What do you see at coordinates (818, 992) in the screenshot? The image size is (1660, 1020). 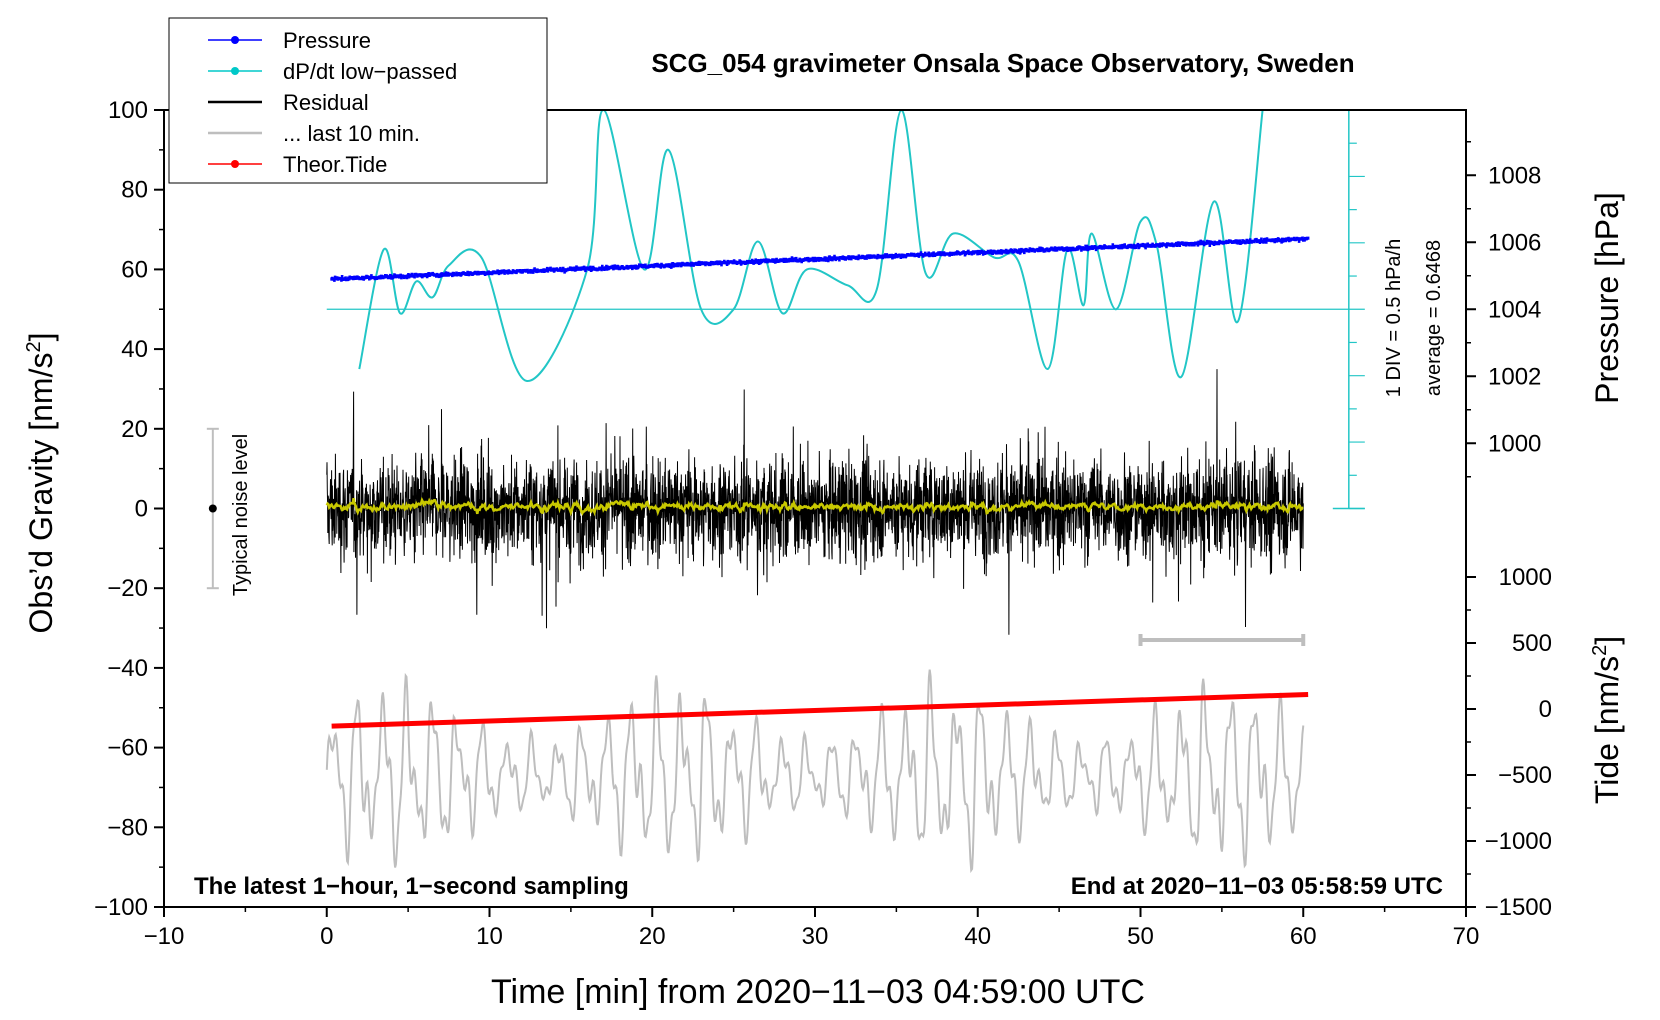 I see `x-axis-label: Time [min] from 2020−11−03 04:59:00 UTC` at bounding box center [818, 992].